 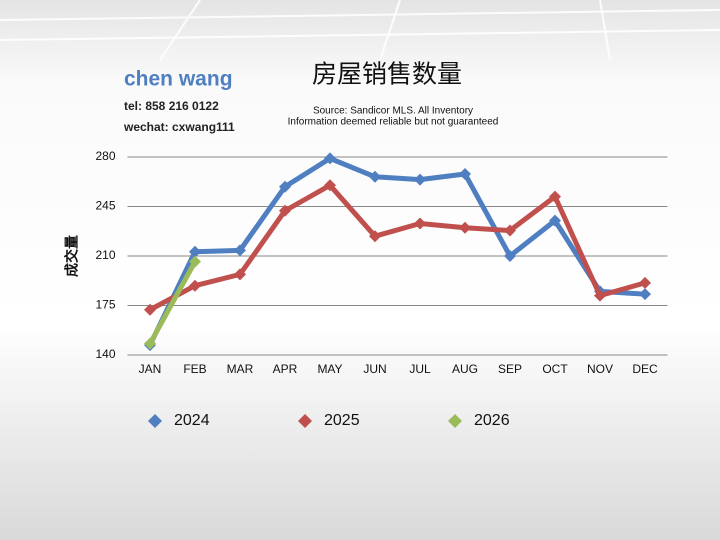 What do you see at coordinates (329, 369) in the screenshot?
I see `x-tick-label: MAY` at bounding box center [329, 369].